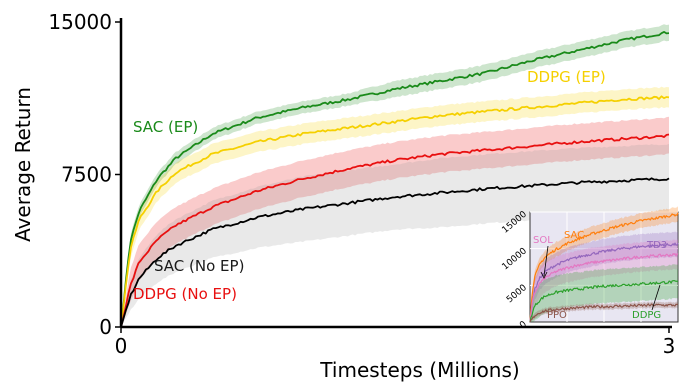 This screenshot has width=686, height=387. I want to click on line-sol, so click(604, 288).